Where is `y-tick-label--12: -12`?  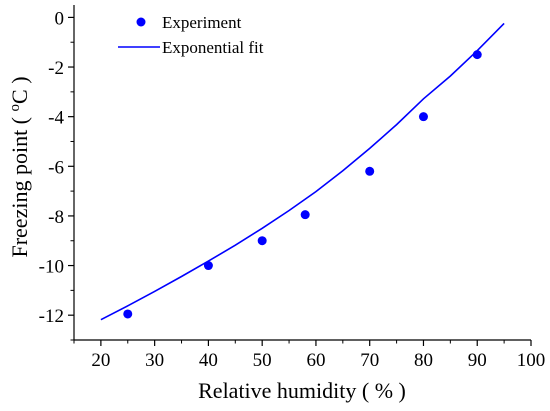 y-tick-label--12: -12 is located at coordinates (51, 316).